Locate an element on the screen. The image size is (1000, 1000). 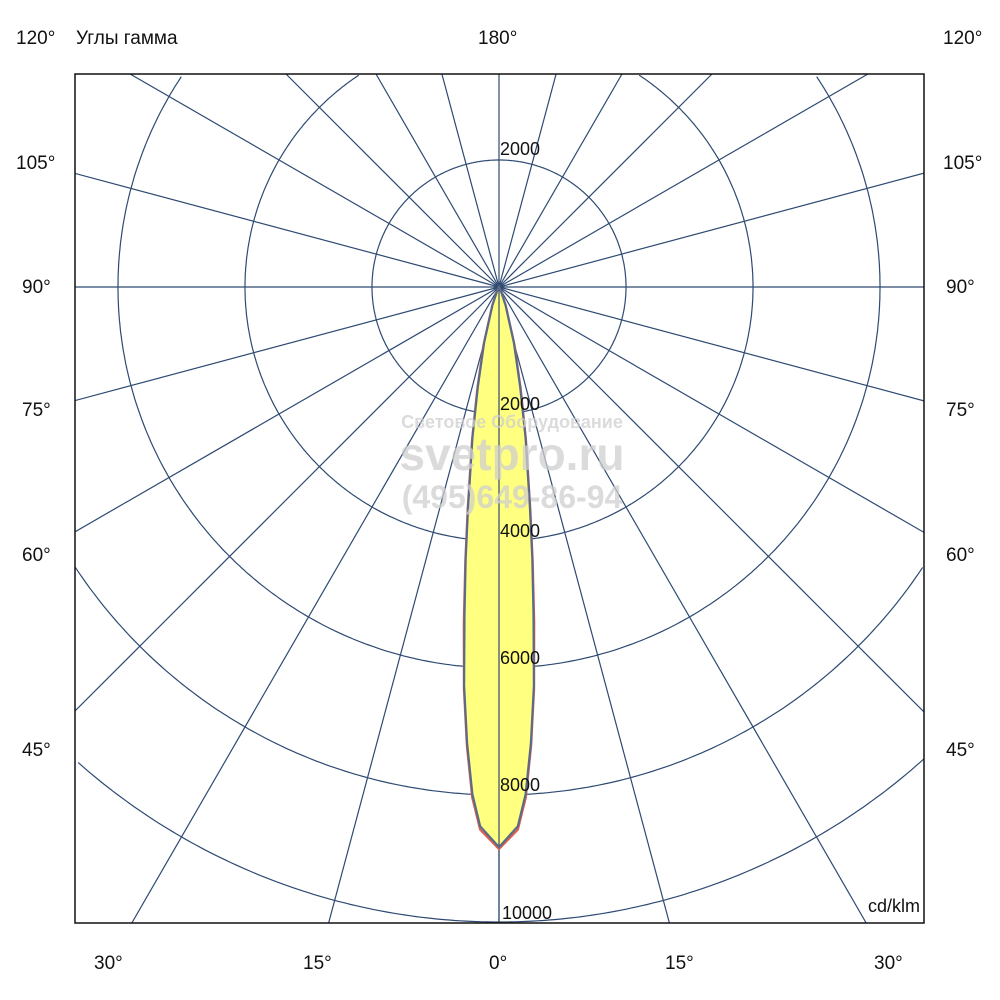
svg-text: svetpro.ru is located at coordinates (512, 454).